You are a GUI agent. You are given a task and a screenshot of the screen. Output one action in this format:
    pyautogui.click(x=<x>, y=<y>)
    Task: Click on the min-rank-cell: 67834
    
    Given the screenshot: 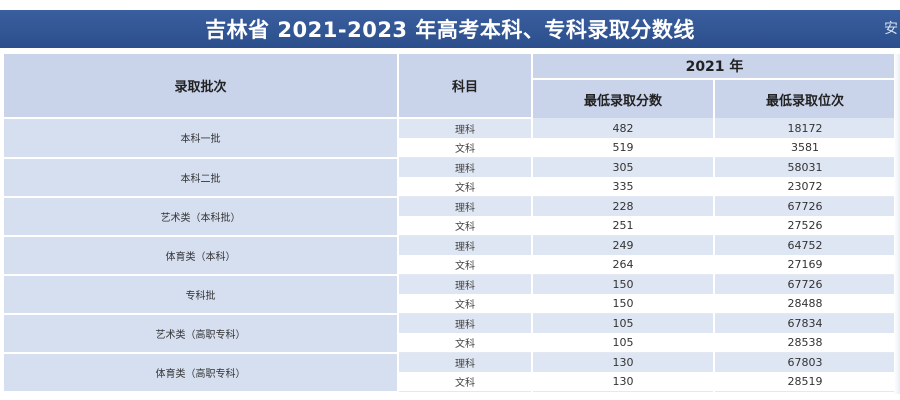 What is the action you would take?
    pyautogui.click(x=805, y=323)
    